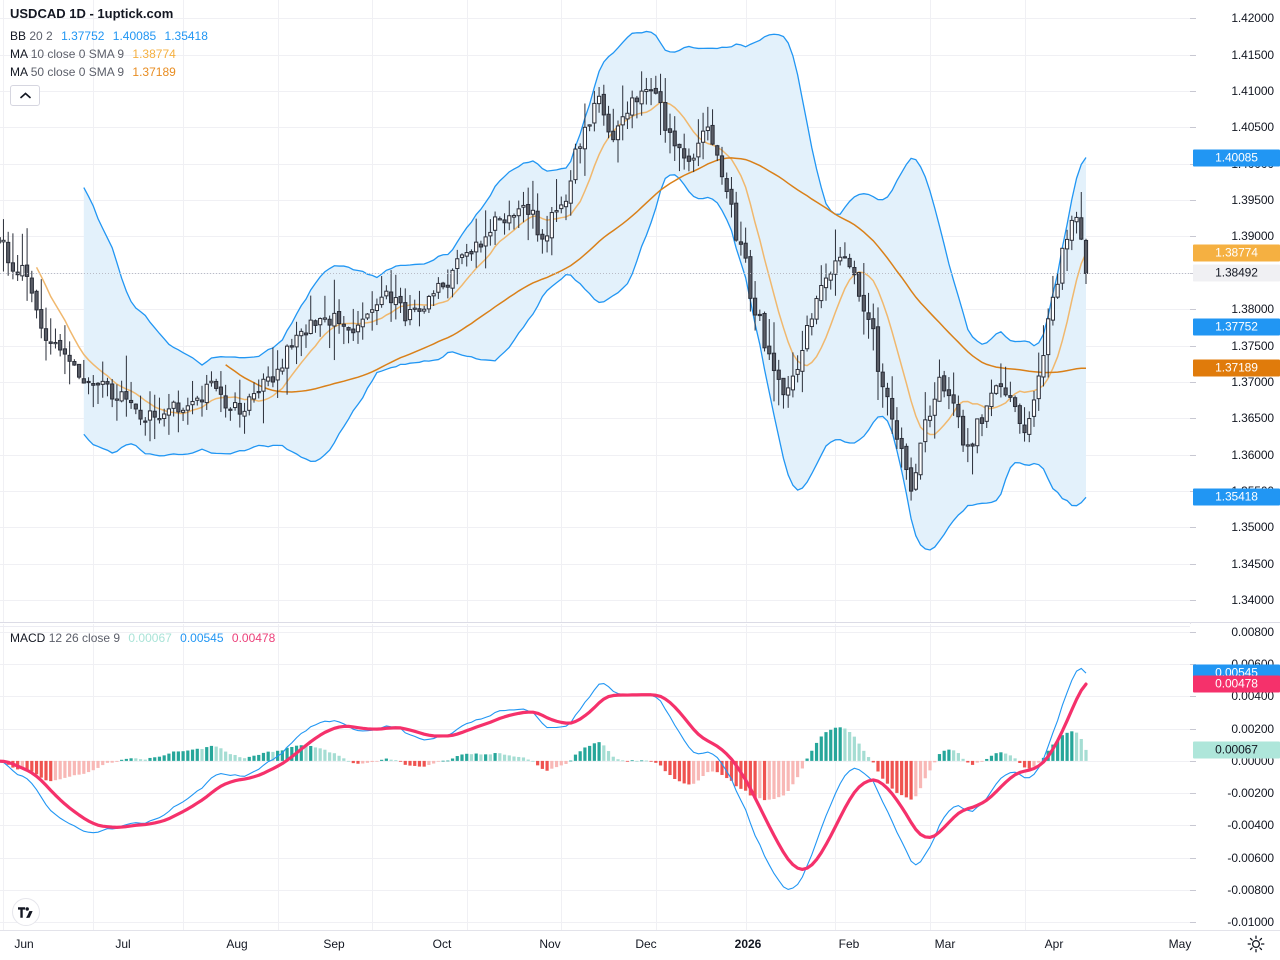 This screenshot has height=960, width=1280. I want to click on axis-tick-label: 1.34000, so click(1252, 600).